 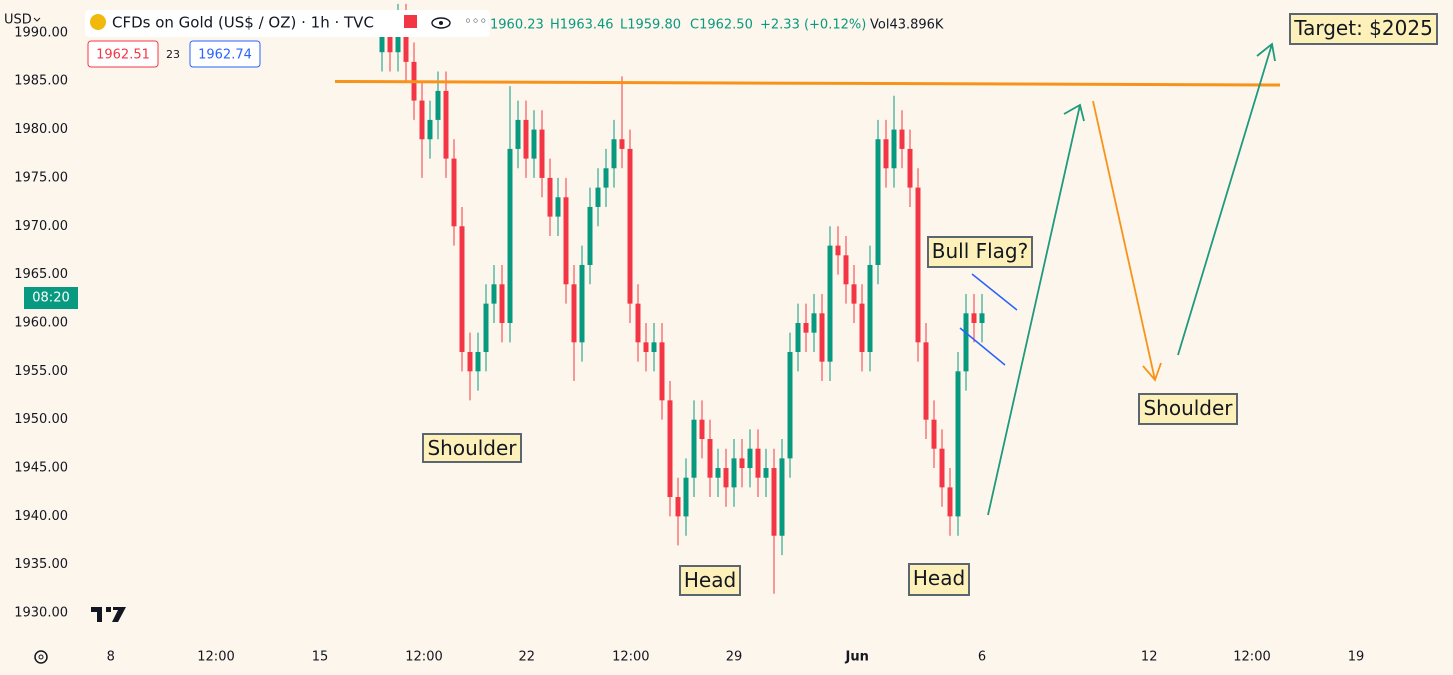 What do you see at coordinates (41, 322) in the screenshot?
I see `y-tick-label: 1960.00` at bounding box center [41, 322].